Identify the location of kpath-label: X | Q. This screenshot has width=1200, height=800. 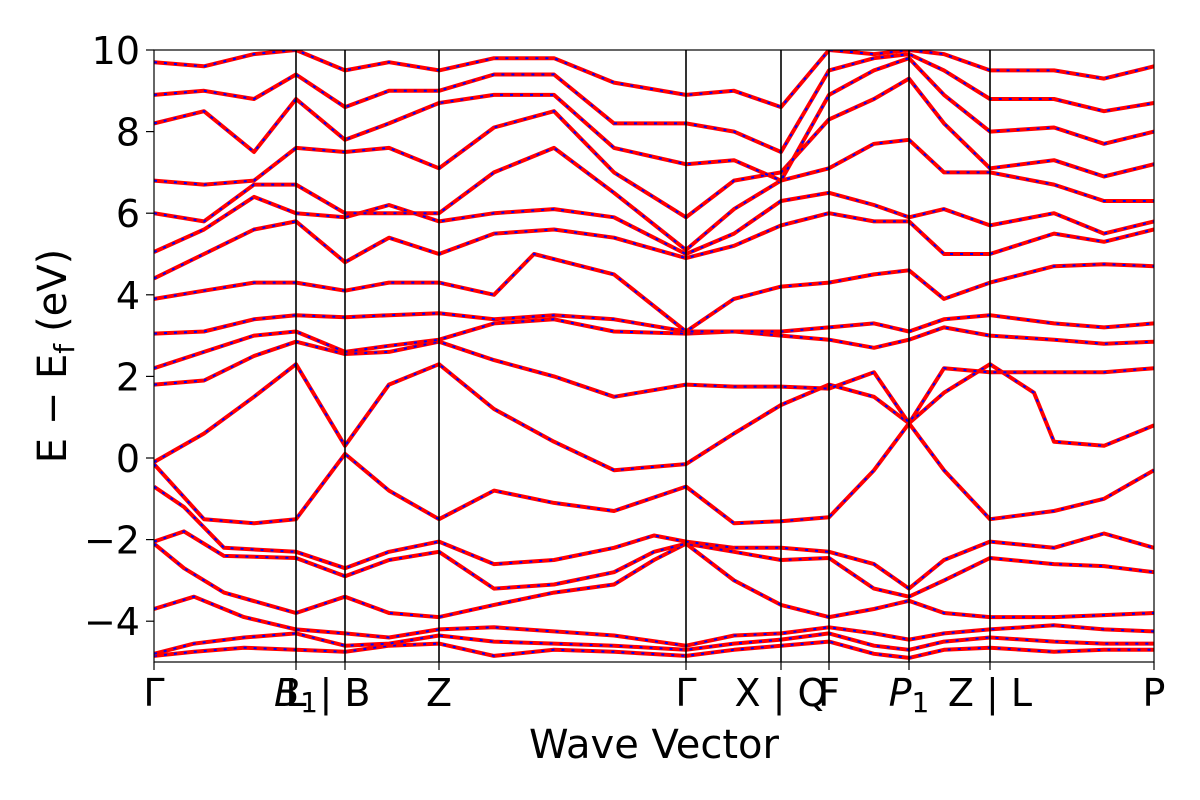
(781, 693).